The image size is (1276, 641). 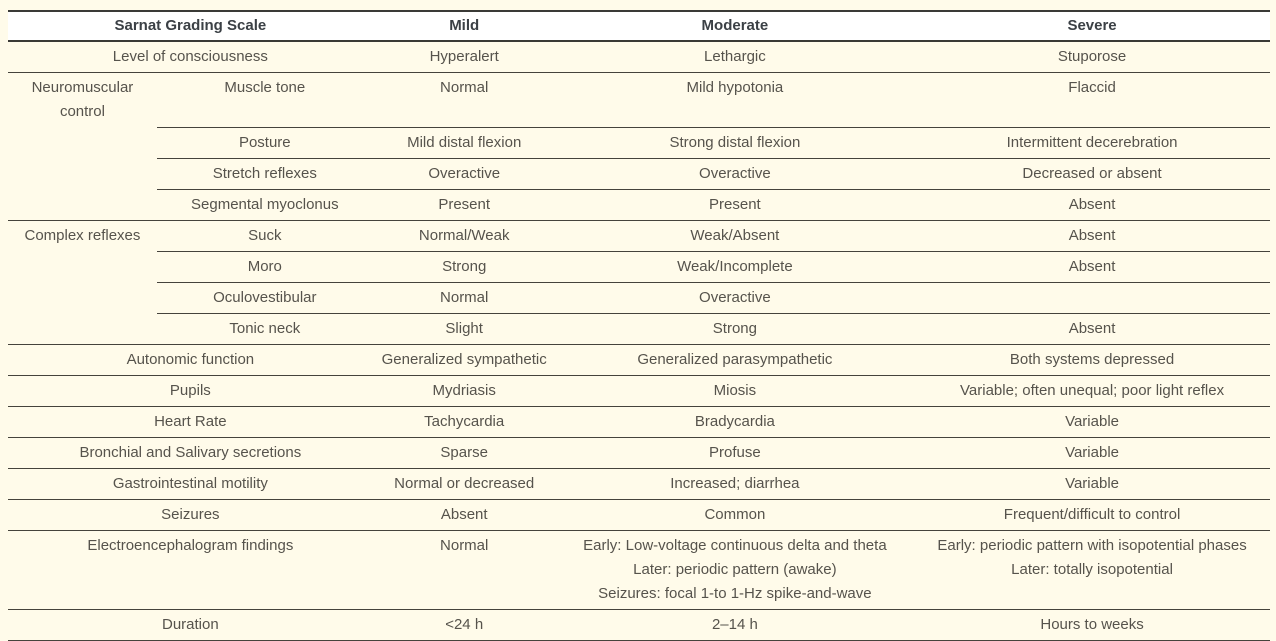 I want to click on table-row: Moro Strong Weak/Incomplete Absent, so click(x=639, y=267).